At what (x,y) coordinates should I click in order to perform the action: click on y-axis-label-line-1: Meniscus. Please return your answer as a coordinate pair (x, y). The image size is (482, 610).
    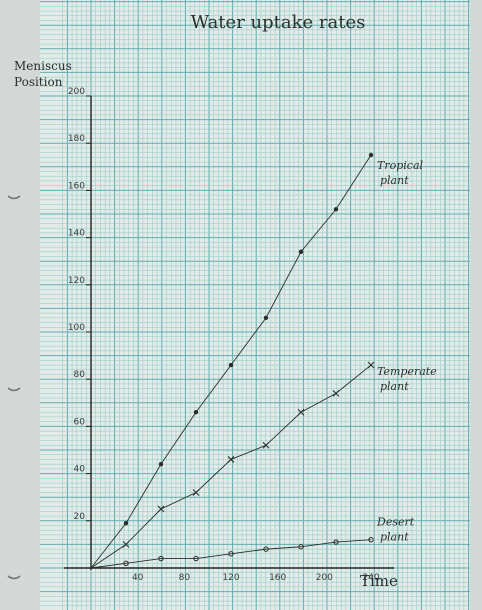
    Looking at the image, I should click on (43, 66).